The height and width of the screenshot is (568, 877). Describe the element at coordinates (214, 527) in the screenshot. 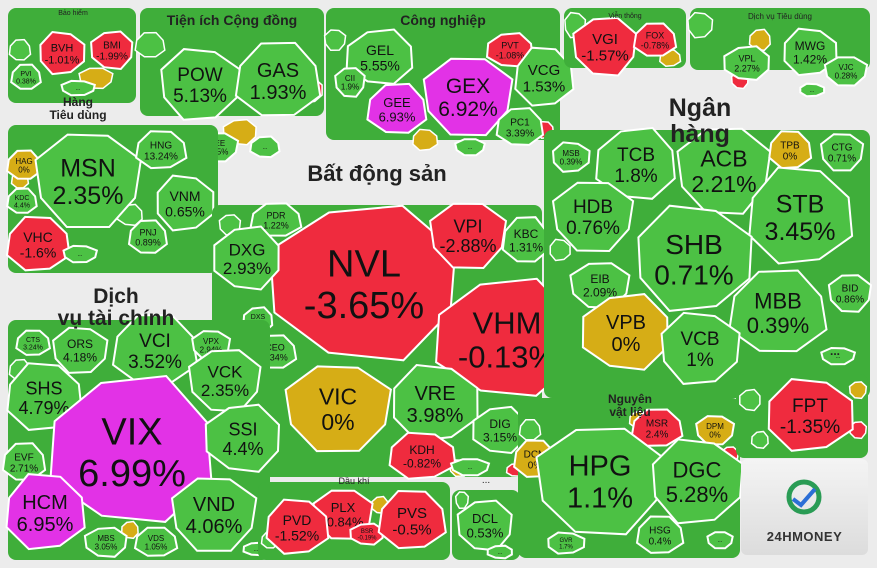

I see `stock-change: 4.06%` at that location.